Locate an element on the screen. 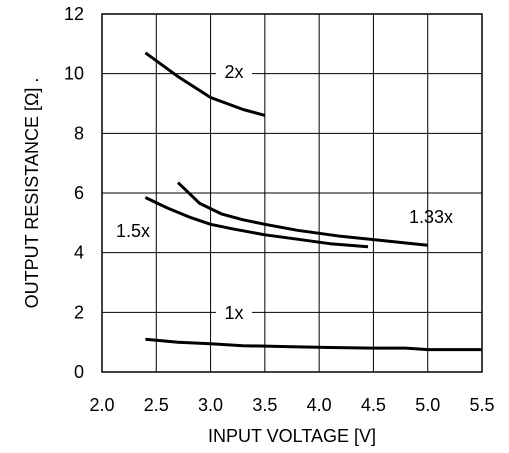 The width and height of the screenshot is (509, 453). y-tick-label: 10 is located at coordinates (74, 74).